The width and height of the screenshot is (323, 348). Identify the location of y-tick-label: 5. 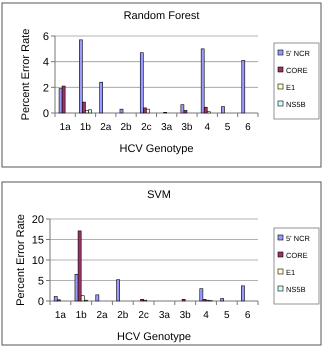
(41, 282).